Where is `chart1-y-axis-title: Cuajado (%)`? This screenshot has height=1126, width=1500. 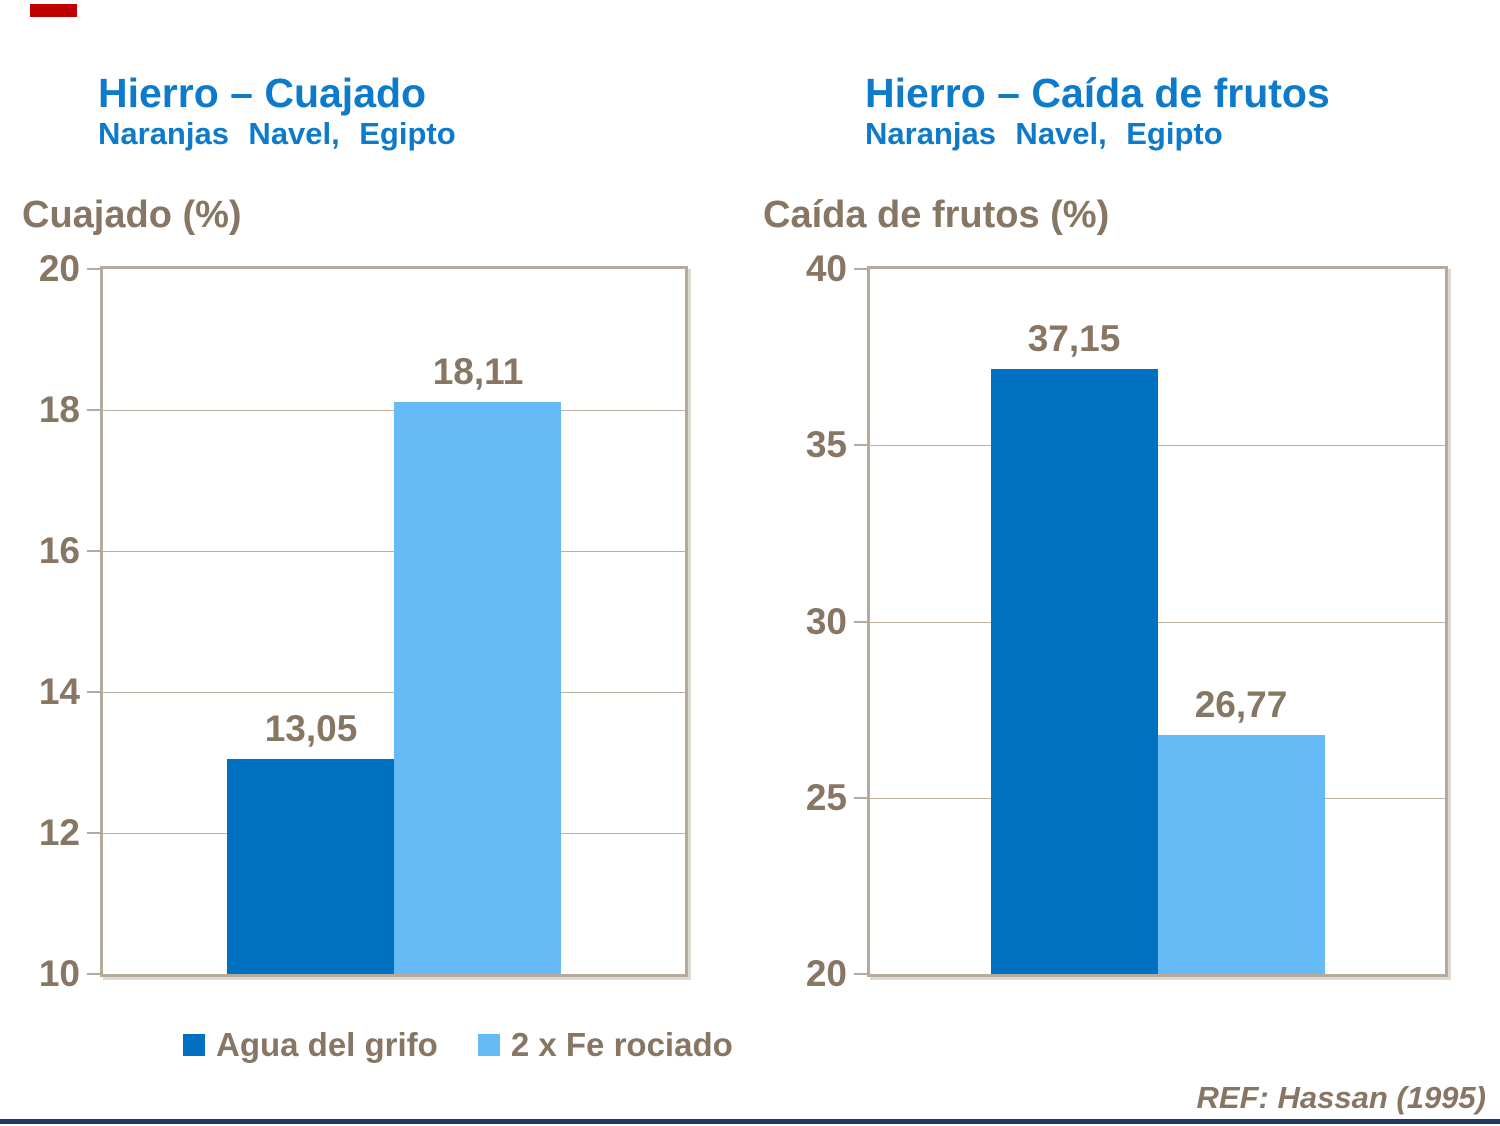
chart1-y-axis-title: Cuajado (%) is located at coordinates (132, 215).